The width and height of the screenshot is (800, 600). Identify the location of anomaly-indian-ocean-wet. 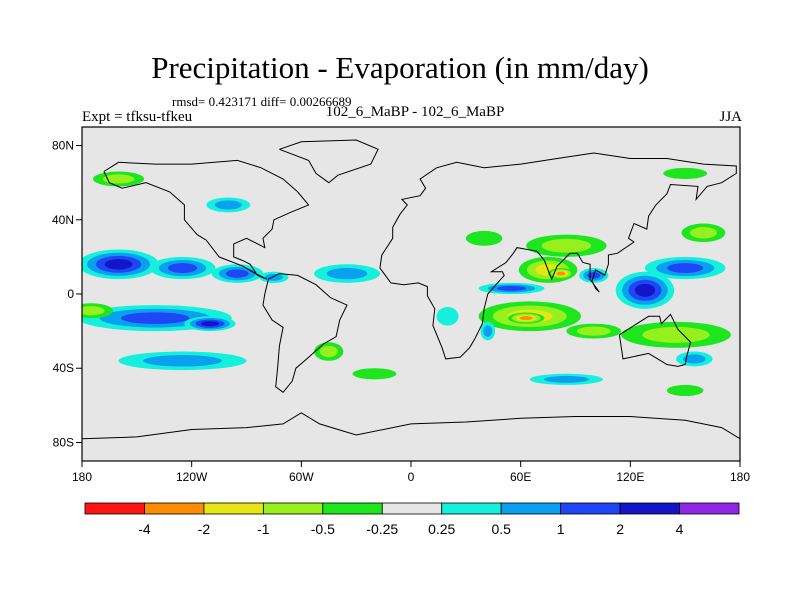
(511, 288).